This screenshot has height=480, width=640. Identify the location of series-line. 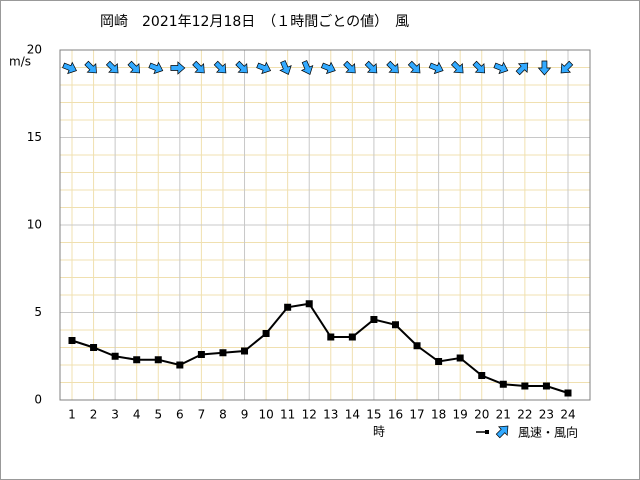
(320, 348).